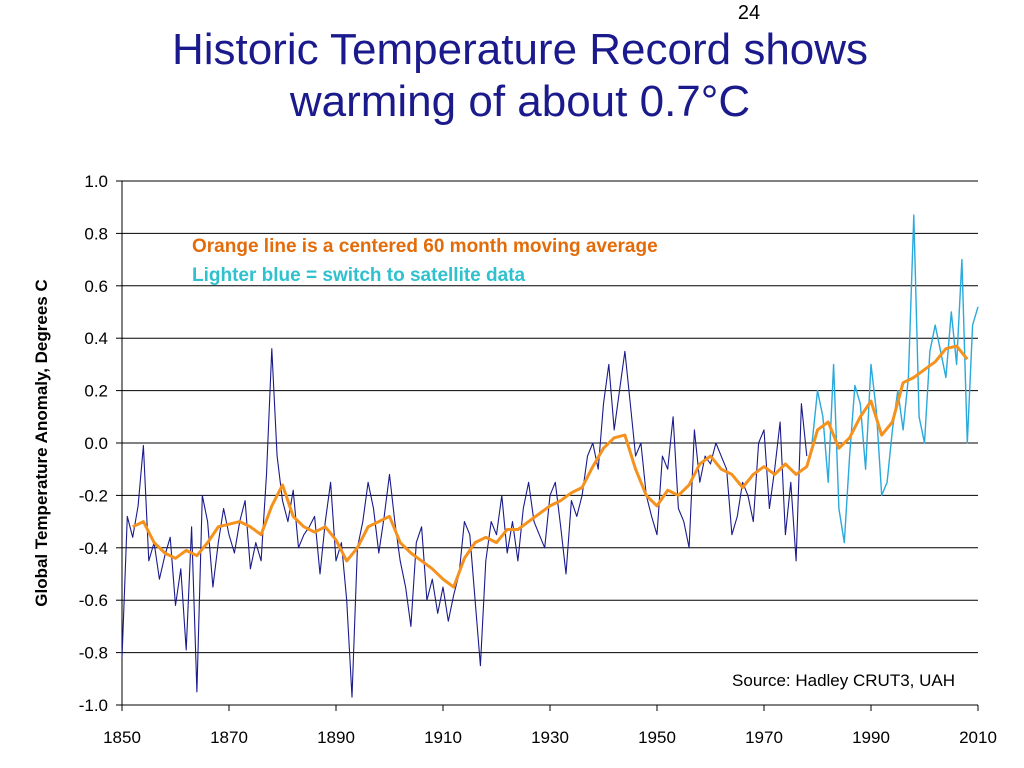 The height and width of the screenshot is (768, 1024). What do you see at coordinates (895, 379) in the screenshot?
I see `series-monthly-satellite` at bounding box center [895, 379].